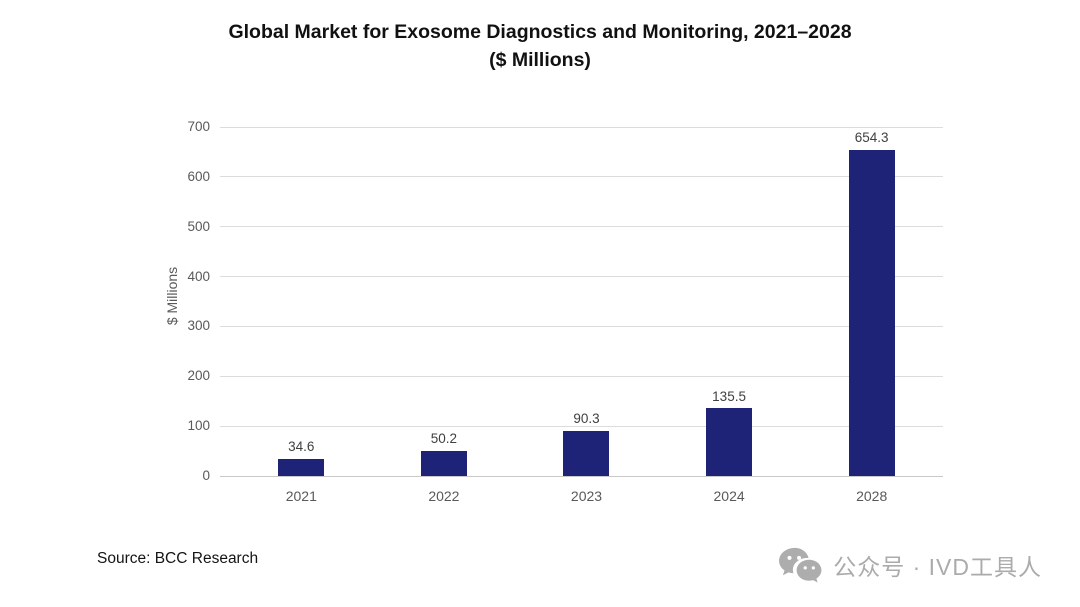 The height and width of the screenshot is (607, 1080). I want to click on y-tick-label-600: 600, so click(198, 176).